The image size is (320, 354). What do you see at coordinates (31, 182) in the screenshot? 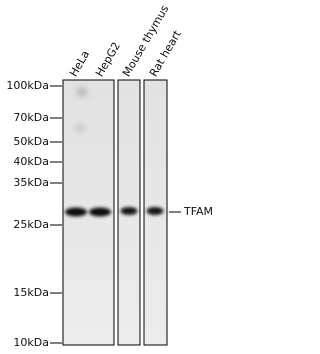
I see `marker-label: 35kDa` at bounding box center [31, 182].